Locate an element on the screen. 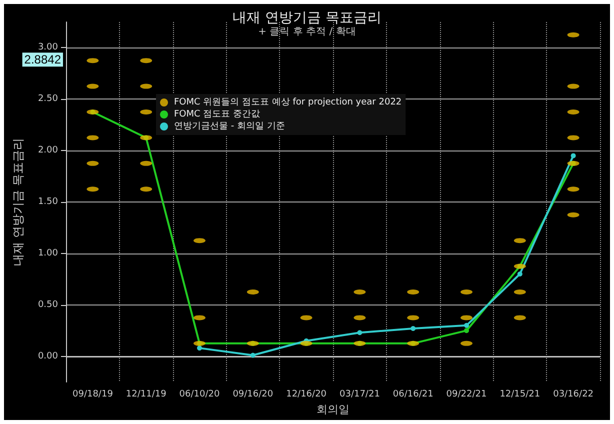  y-tick-label: 2.50 is located at coordinates (48, 99).